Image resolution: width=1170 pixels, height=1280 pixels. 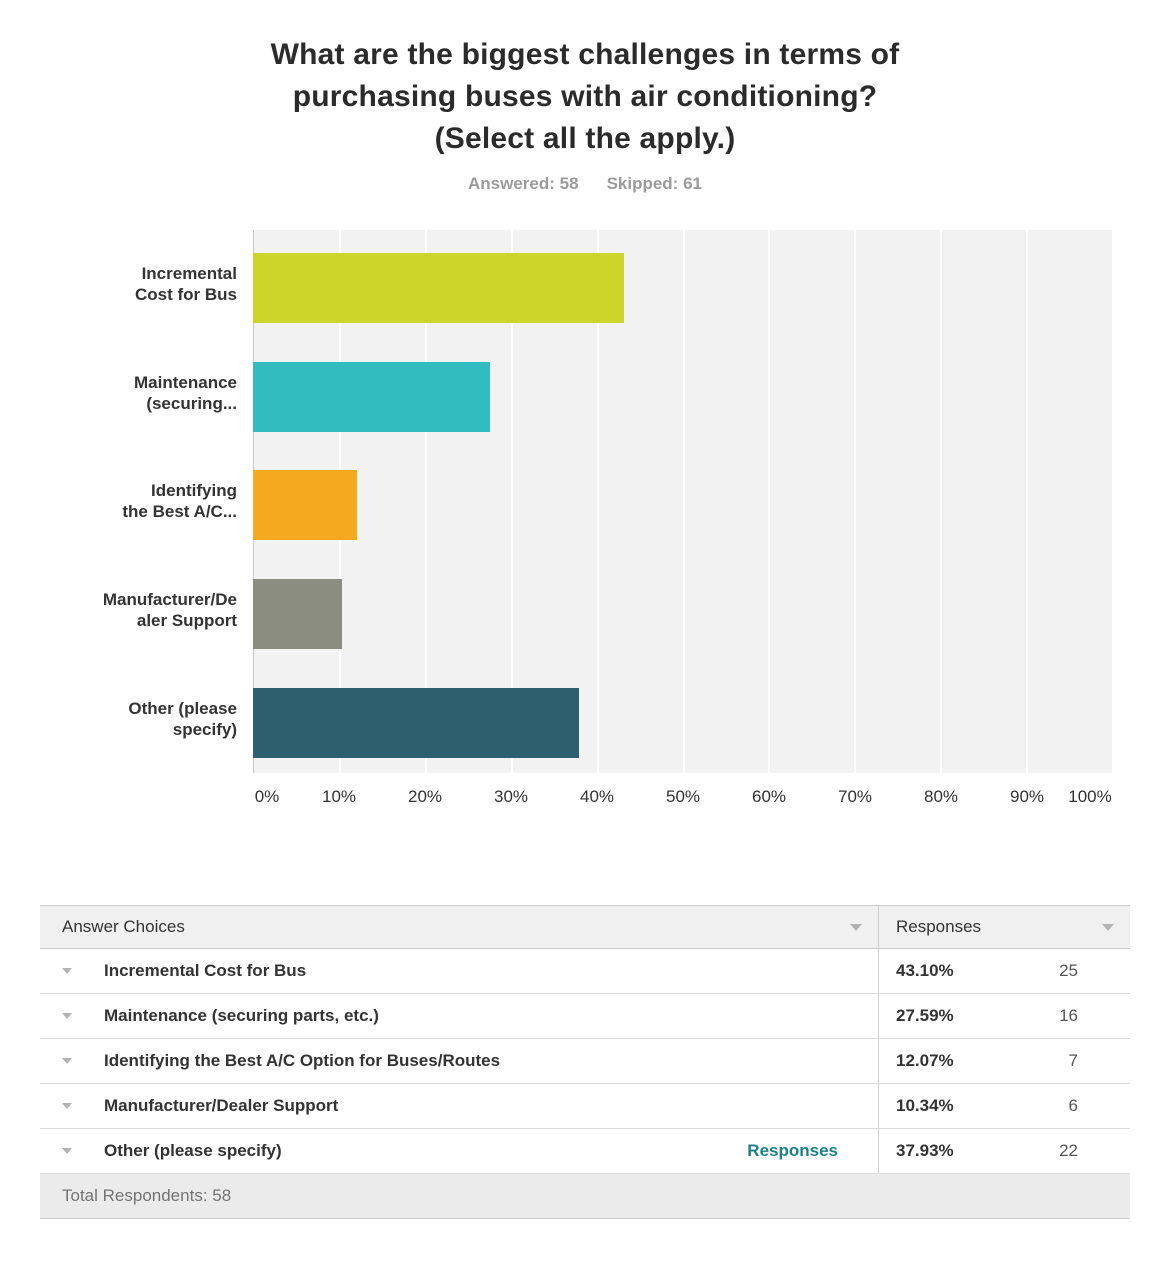 I want to click on chart-category-label: Manufacturer/De aler Support, so click(x=169, y=610).